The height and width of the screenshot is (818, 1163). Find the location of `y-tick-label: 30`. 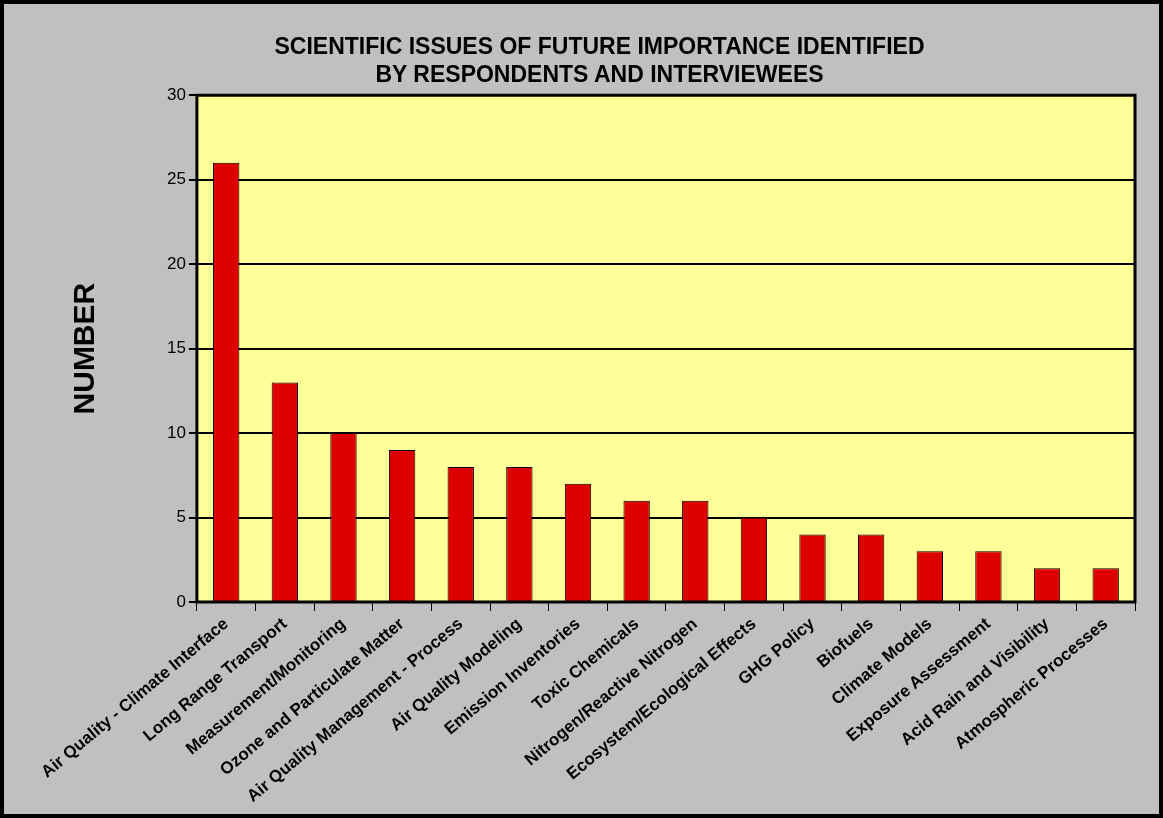

y-tick-label: 30 is located at coordinates (176, 94).